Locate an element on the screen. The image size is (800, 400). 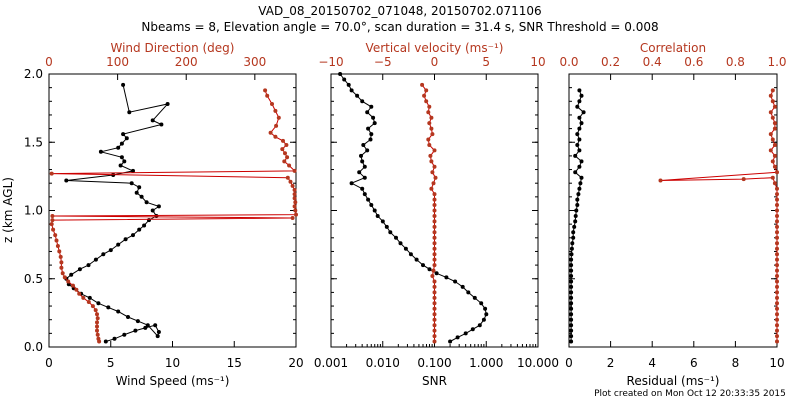
snr-line is located at coordinates (413, 207).